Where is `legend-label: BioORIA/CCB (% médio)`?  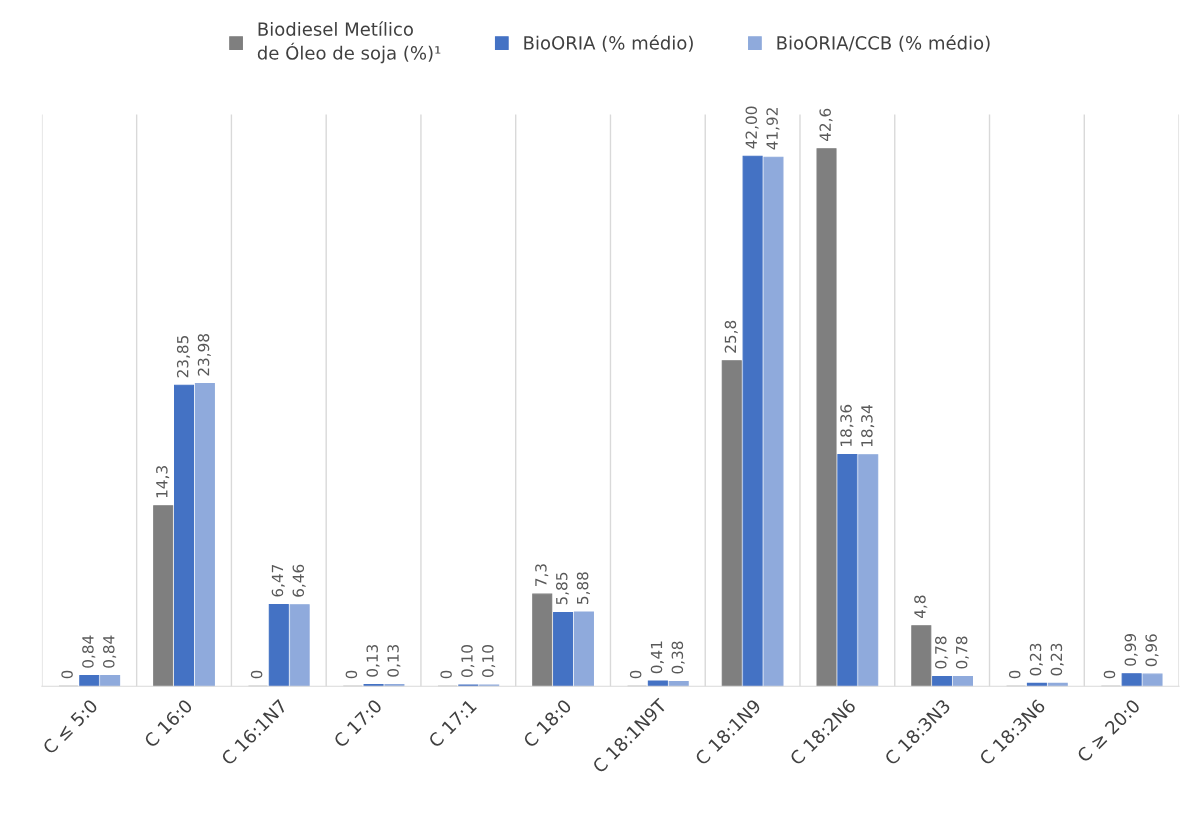 legend-label: BioORIA/CCB (% médio) is located at coordinates (883, 43).